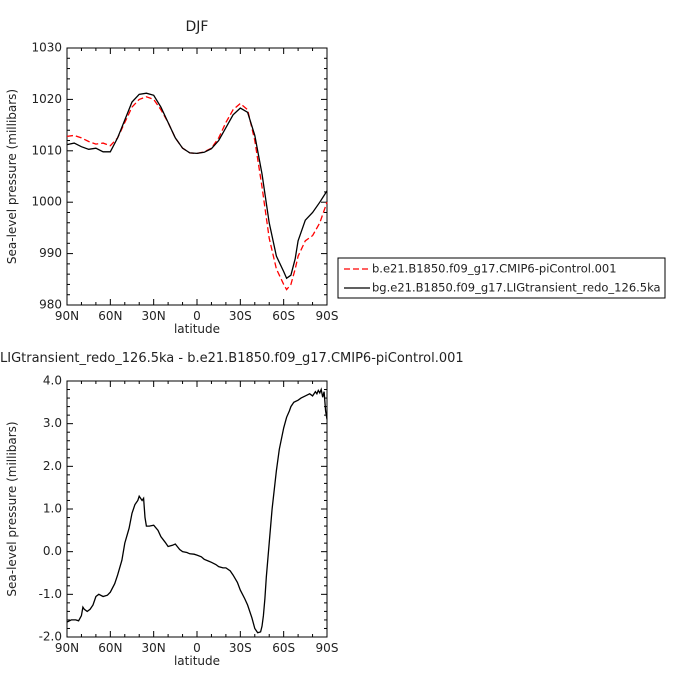 This screenshot has height=700, width=700. Describe the element at coordinates (50, 637) in the screenshot. I see `chart2-ytick-label: -2.0` at that location.